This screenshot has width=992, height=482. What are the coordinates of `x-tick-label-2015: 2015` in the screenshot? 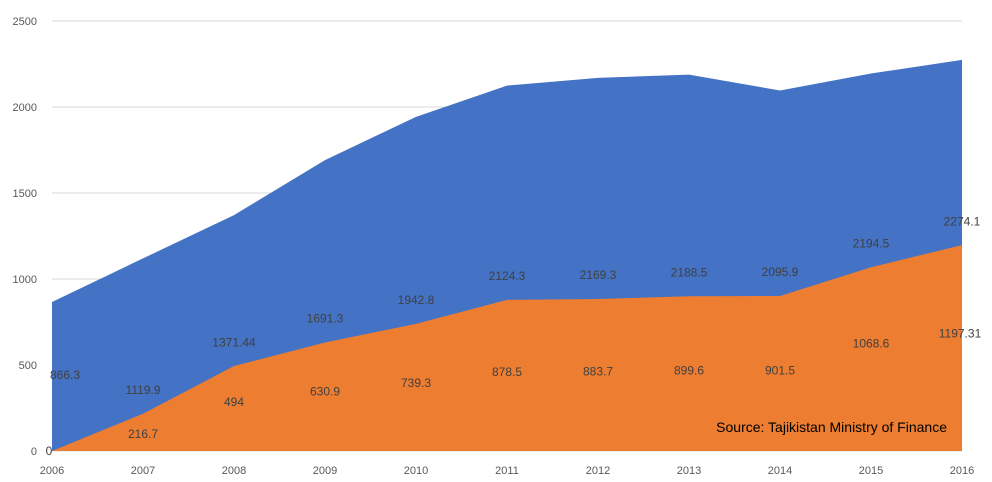 It's located at (871, 471).